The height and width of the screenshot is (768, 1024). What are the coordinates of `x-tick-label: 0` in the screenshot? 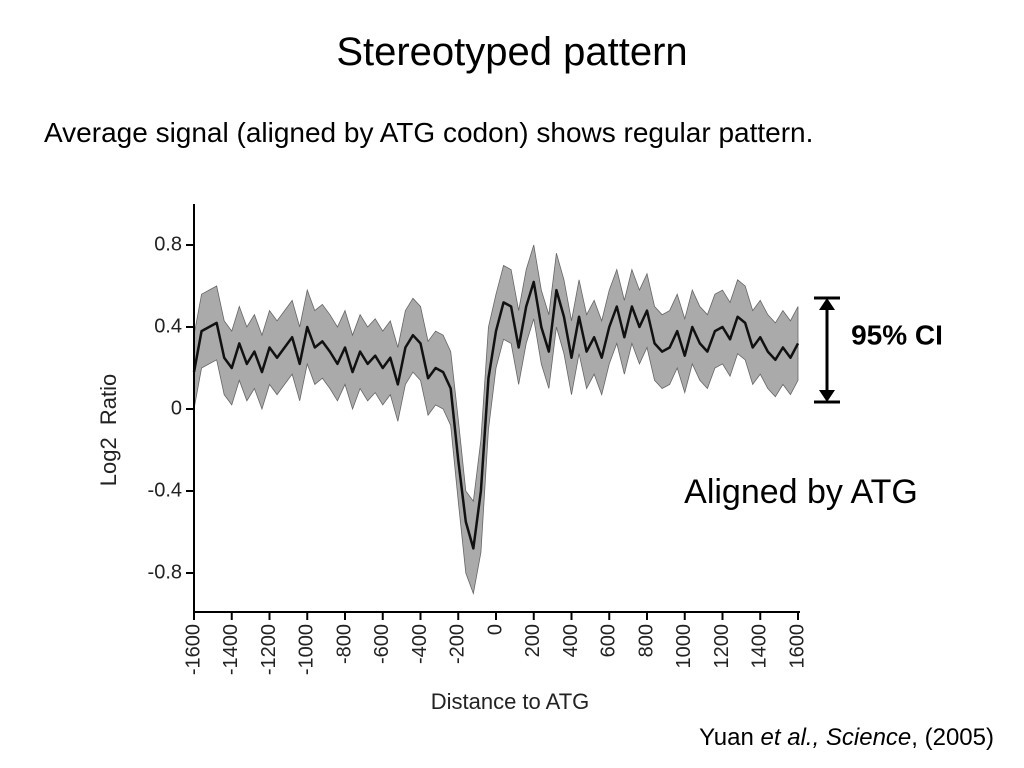 It's located at (495, 629).